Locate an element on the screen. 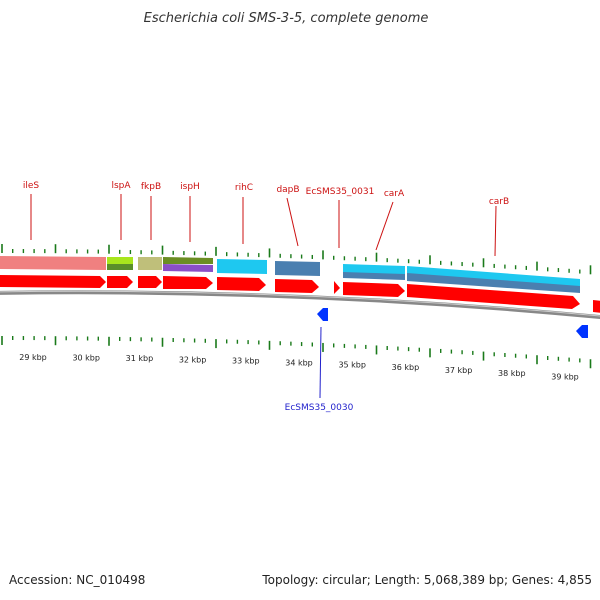 The width and height of the screenshot is (600, 600). feature-block-rihc is located at coordinates (242, 266).